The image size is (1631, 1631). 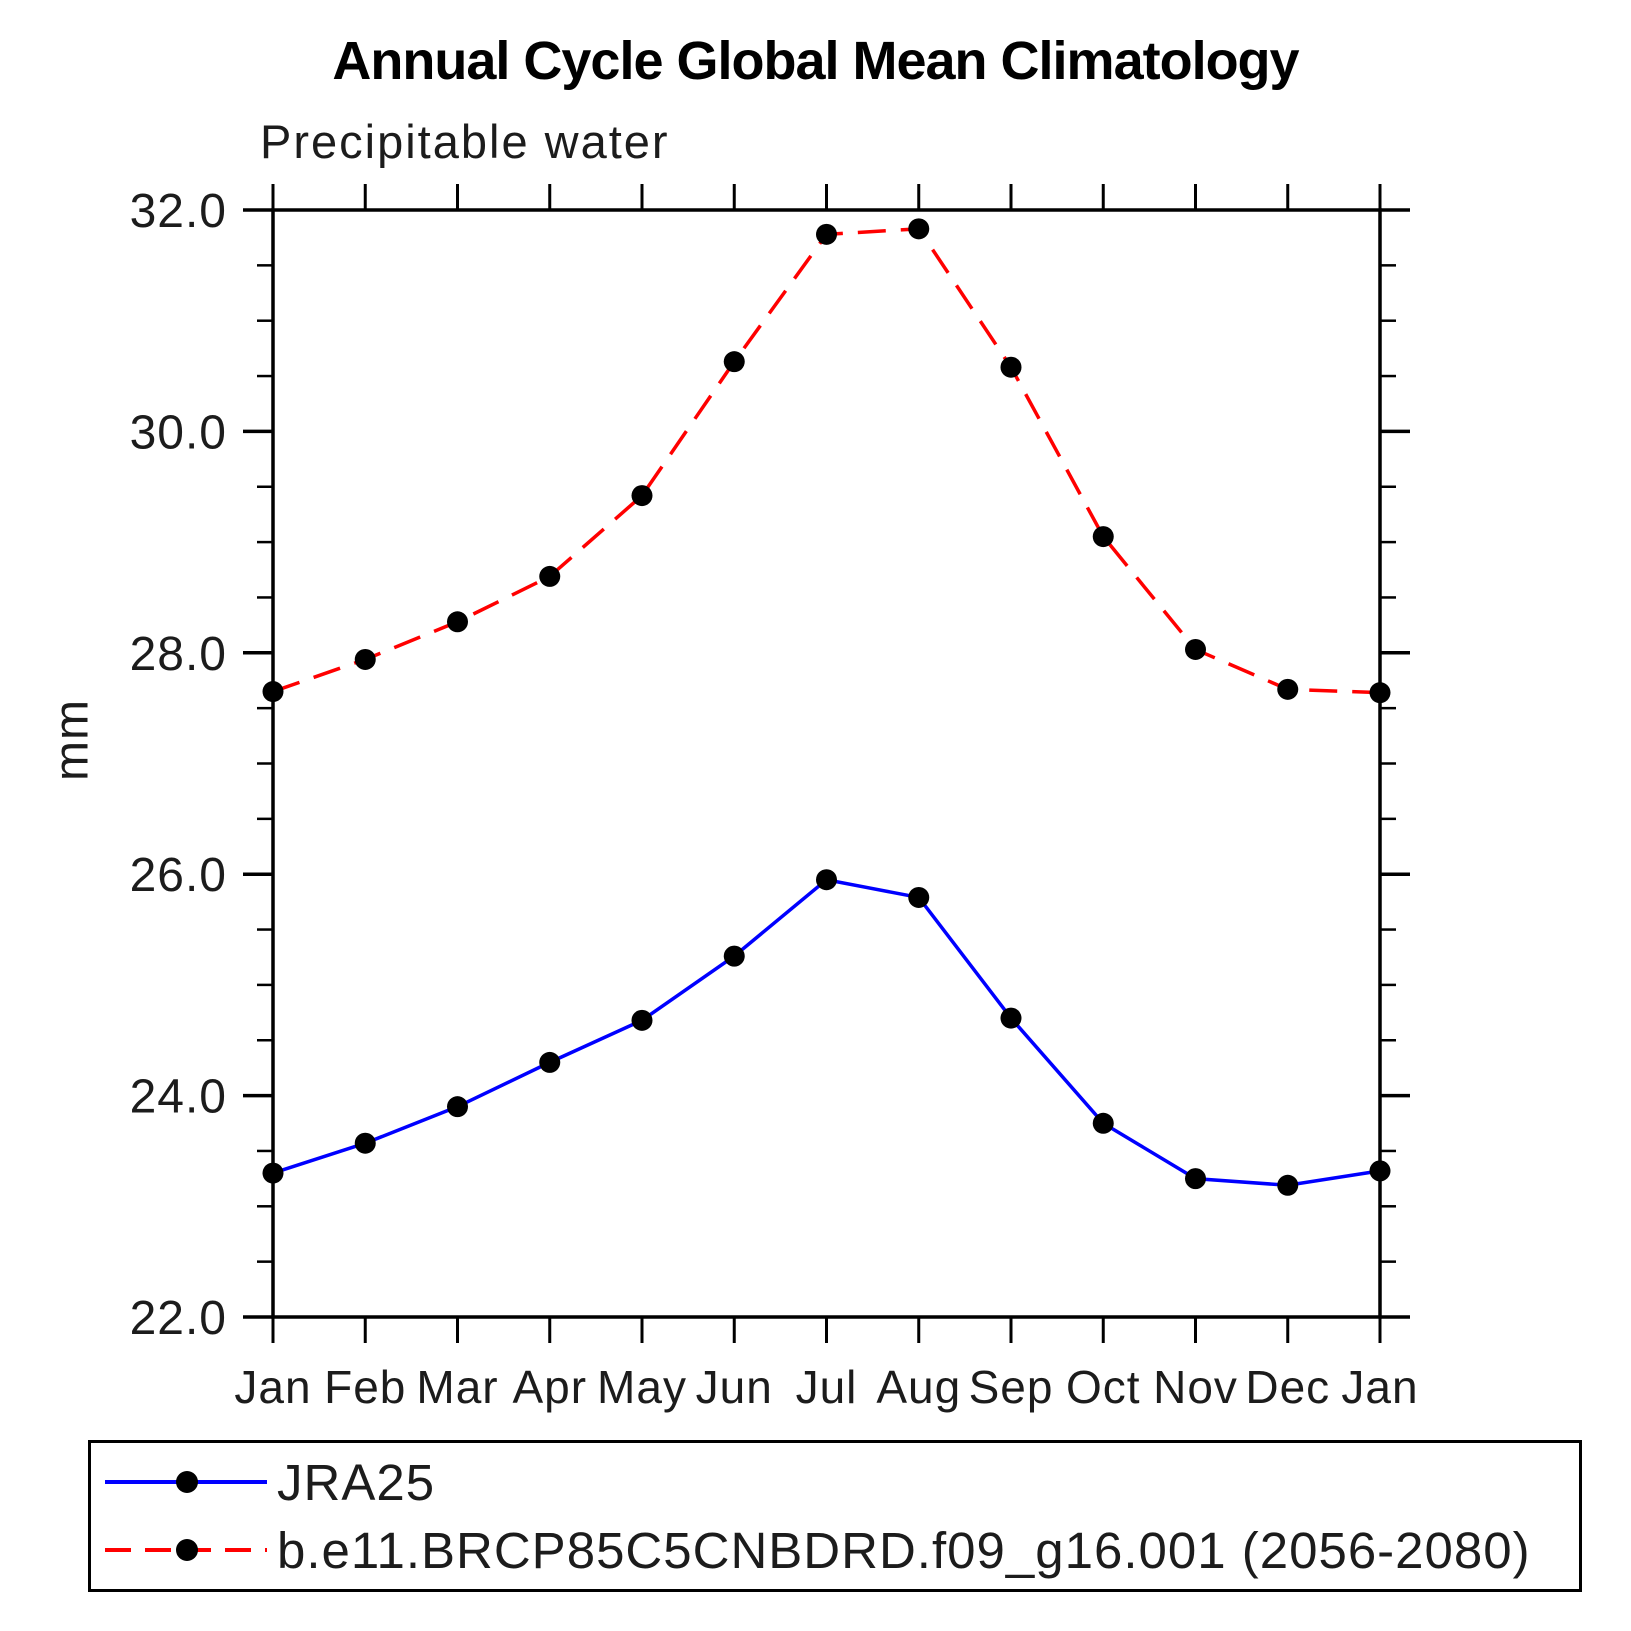 What do you see at coordinates (178, 1318) in the screenshot?
I see `y-tick-label: 22.0` at bounding box center [178, 1318].